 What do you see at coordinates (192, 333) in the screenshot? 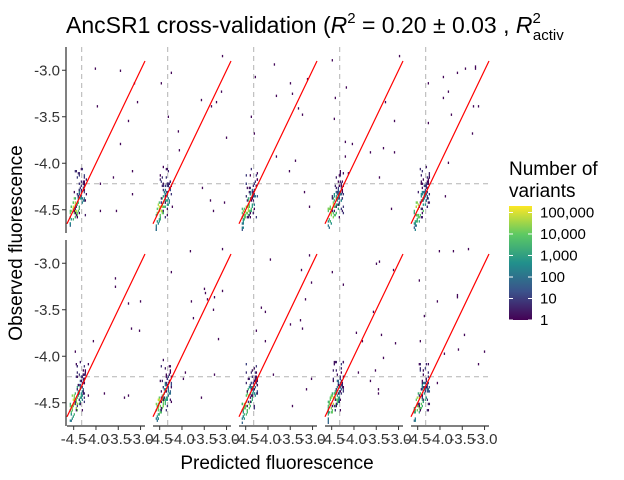
I see `facet-panel` at bounding box center [192, 333].